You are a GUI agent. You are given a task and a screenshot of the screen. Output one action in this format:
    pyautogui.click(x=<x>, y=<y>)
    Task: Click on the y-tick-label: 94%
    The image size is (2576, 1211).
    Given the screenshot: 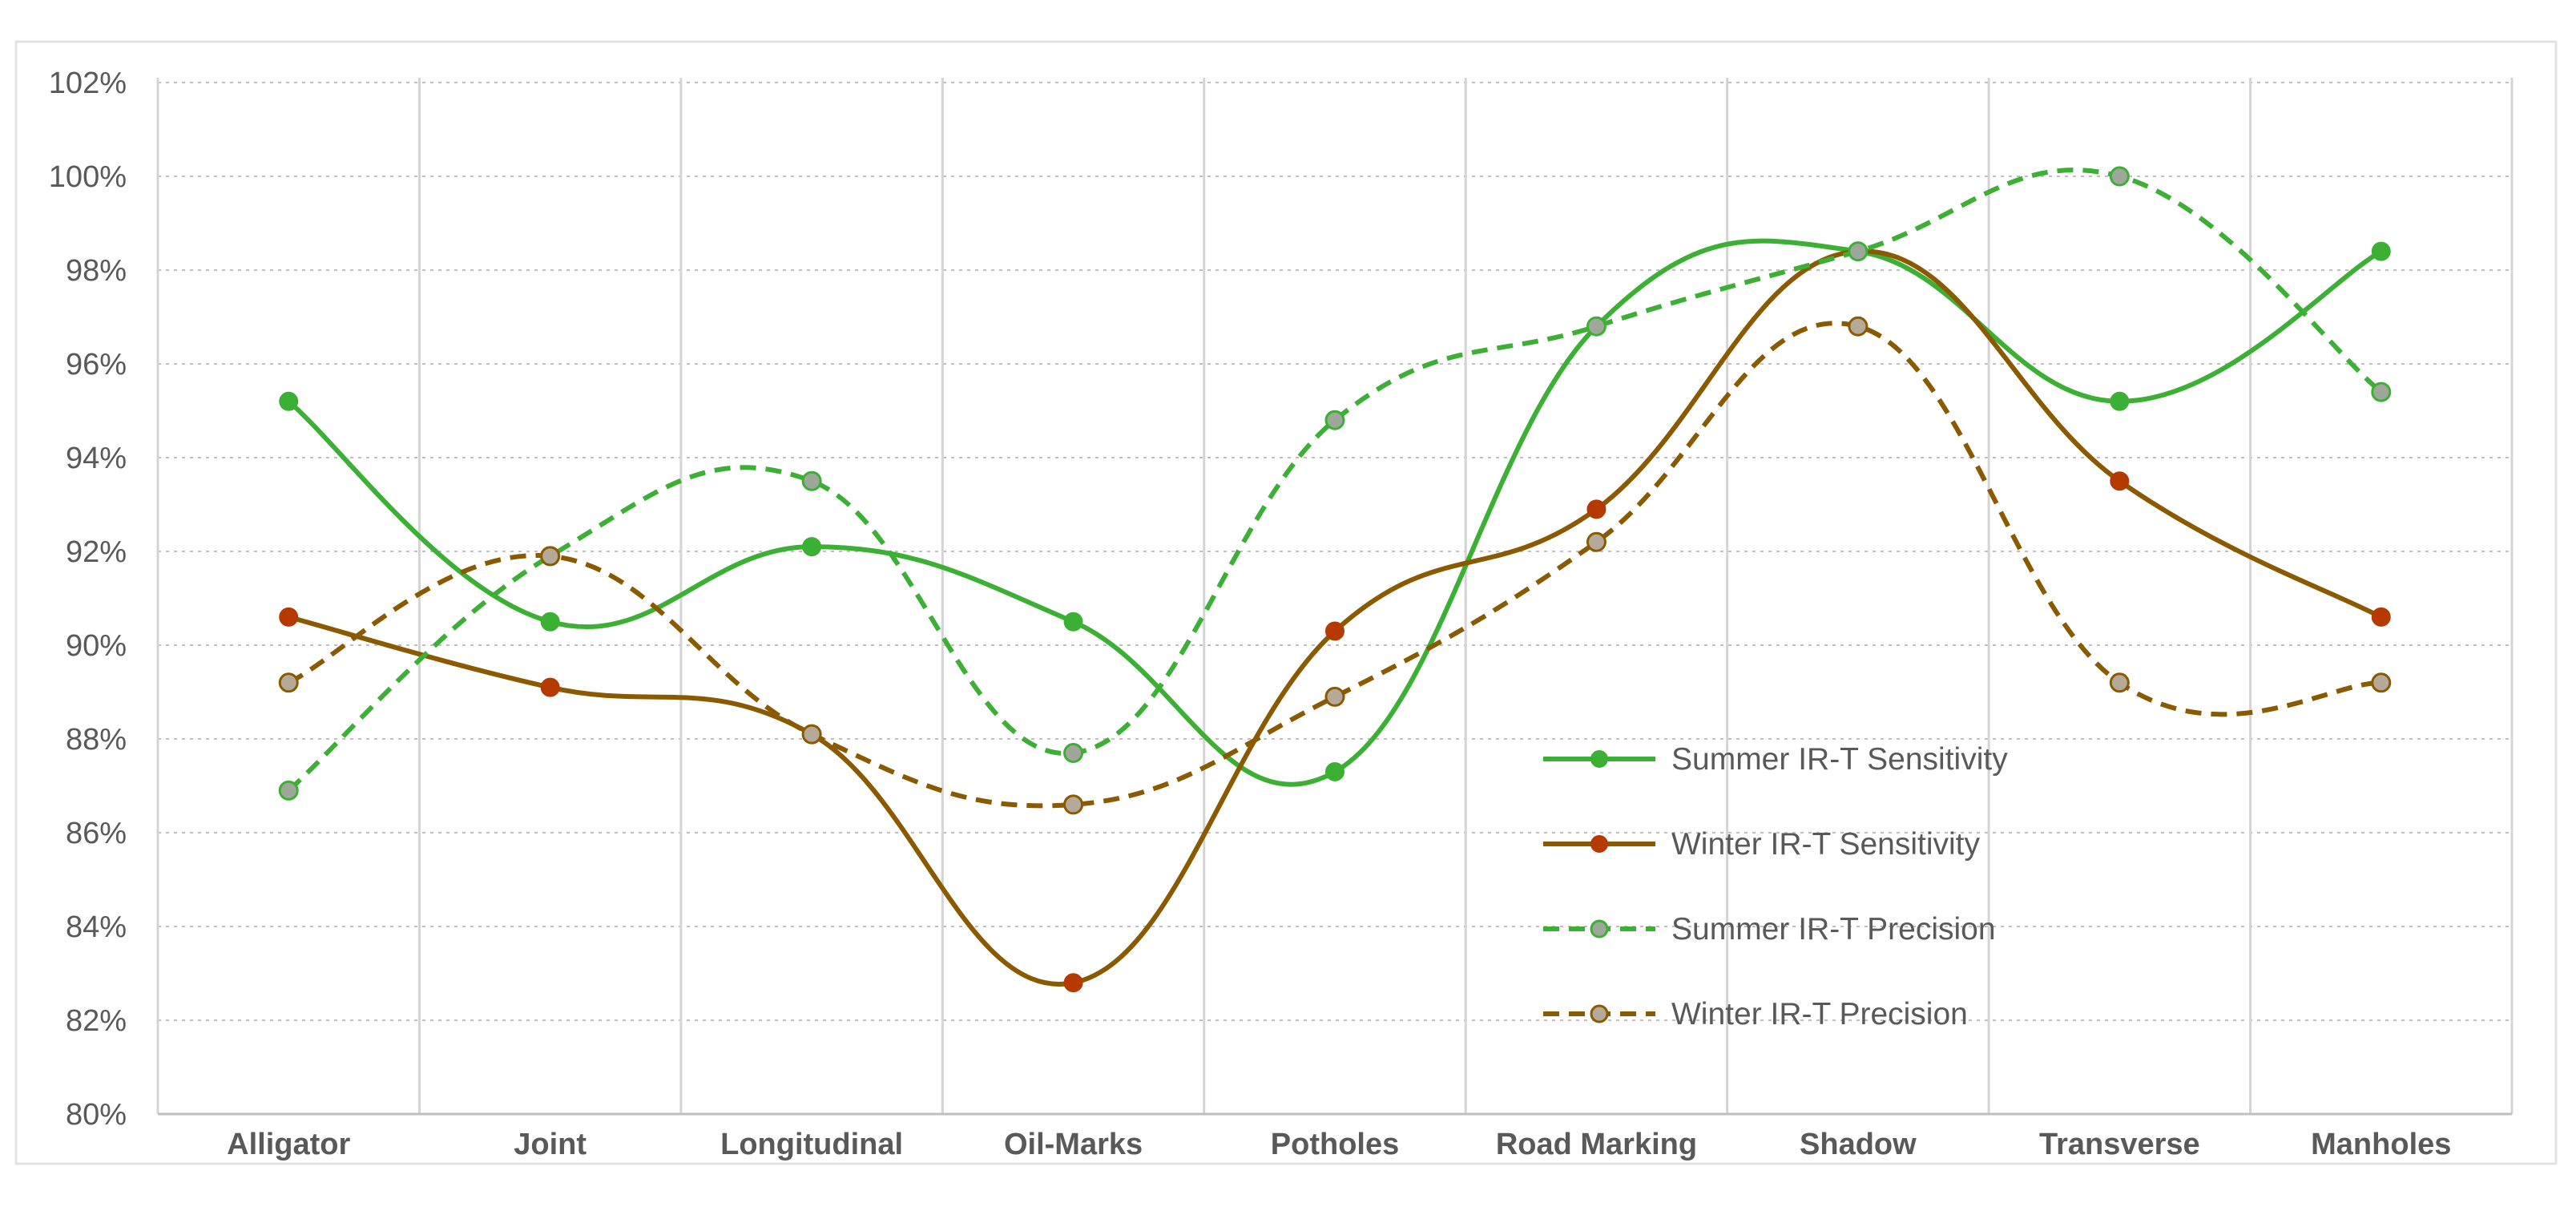 What is the action you would take?
    pyautogui.click(x=96, y=458)
    